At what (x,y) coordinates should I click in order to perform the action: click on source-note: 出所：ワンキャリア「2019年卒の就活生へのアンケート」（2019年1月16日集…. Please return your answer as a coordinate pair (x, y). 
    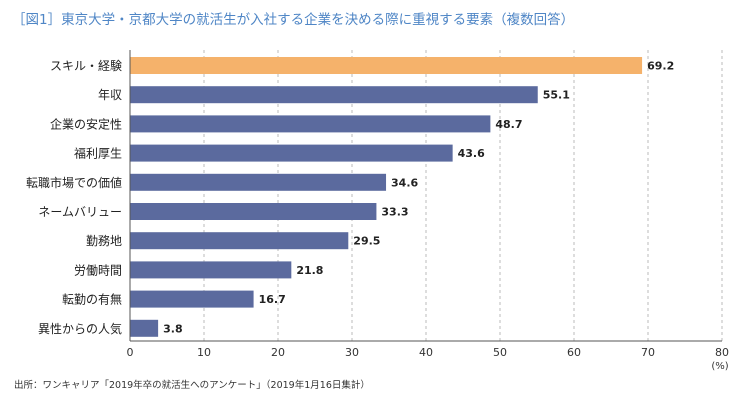
    Looking at the image, I should click on (192, 385).